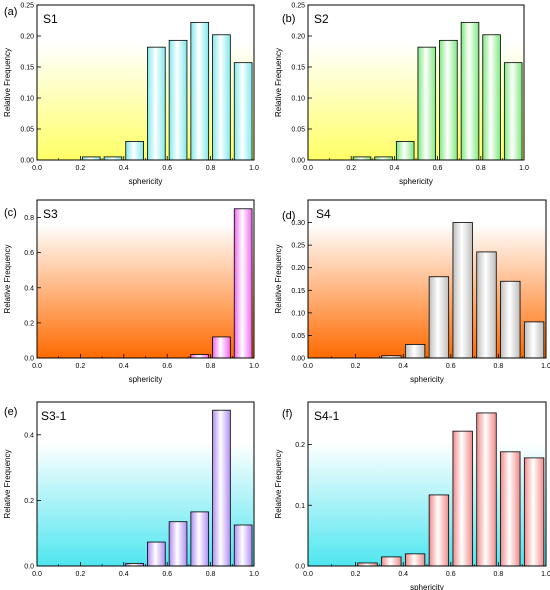 The width and height of the screenshot is (550, 590). I want to click on panel-tag: (e), so click(10, 412).